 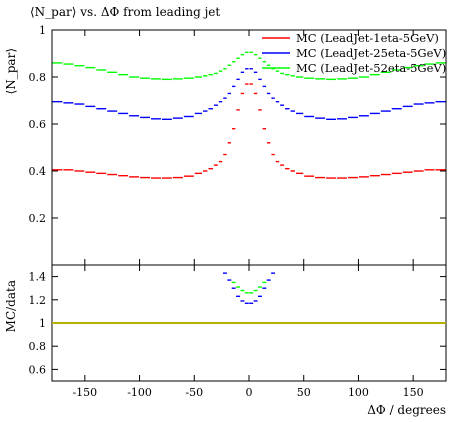 I want to click on main-y-tick-label: 0.2, so click(x=38, y=218).